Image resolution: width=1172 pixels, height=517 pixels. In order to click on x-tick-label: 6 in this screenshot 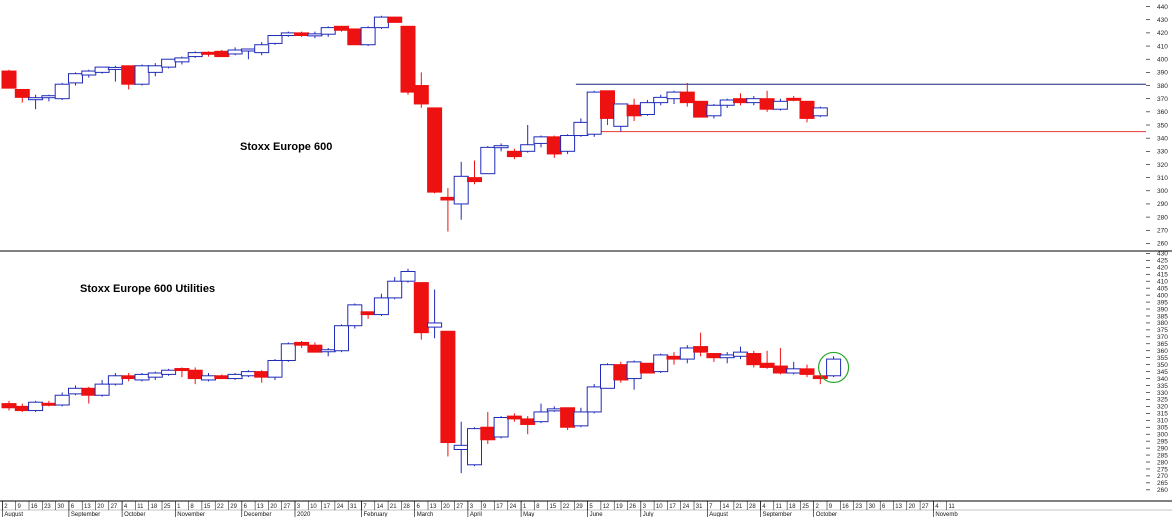, I will do `click(419, 507)`.